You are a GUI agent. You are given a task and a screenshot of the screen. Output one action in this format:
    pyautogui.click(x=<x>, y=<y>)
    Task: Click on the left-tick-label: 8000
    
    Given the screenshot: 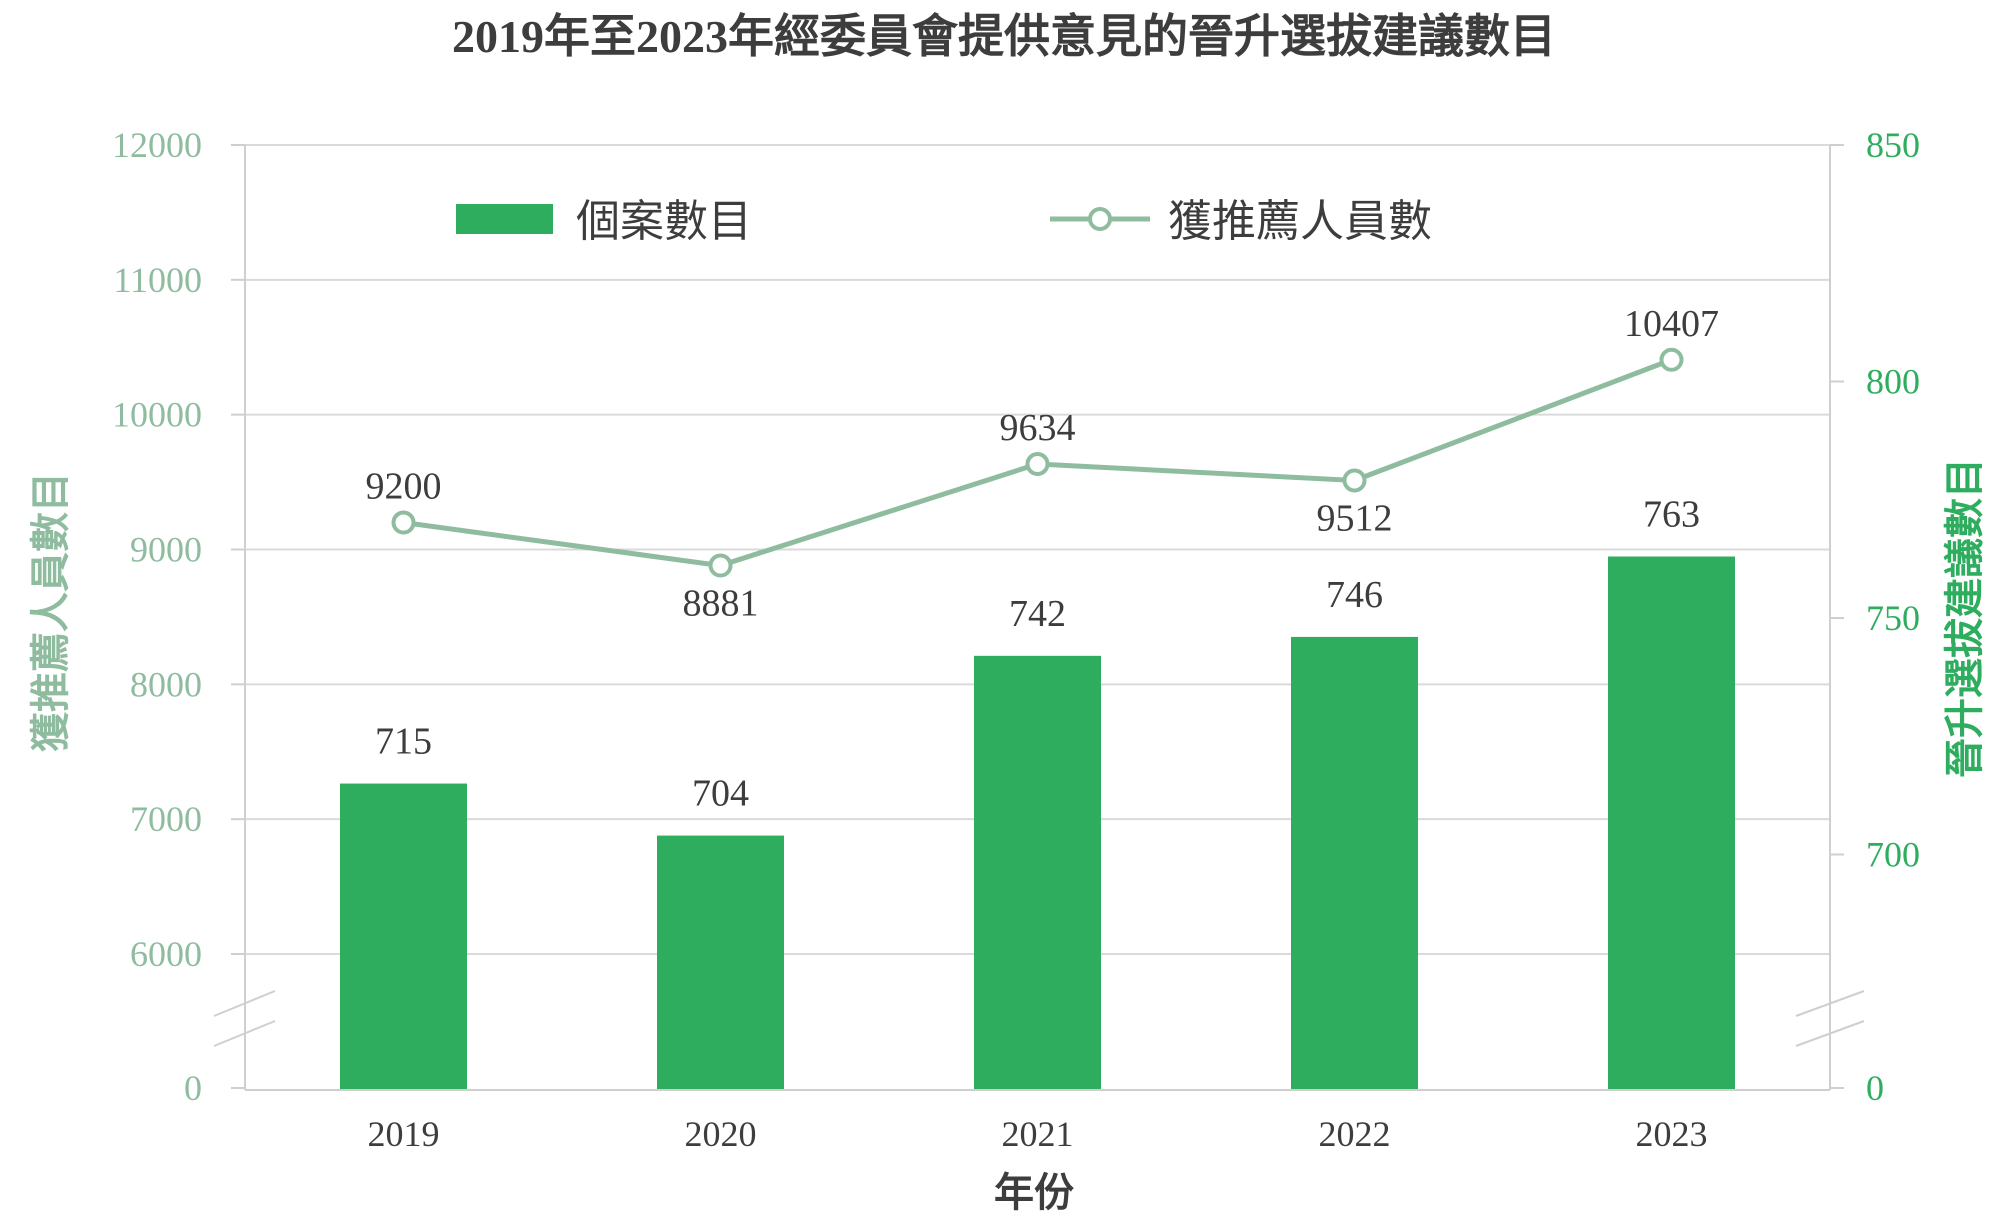 What is the action you would take?
    pyautogui.click(x=166, y=684)
    